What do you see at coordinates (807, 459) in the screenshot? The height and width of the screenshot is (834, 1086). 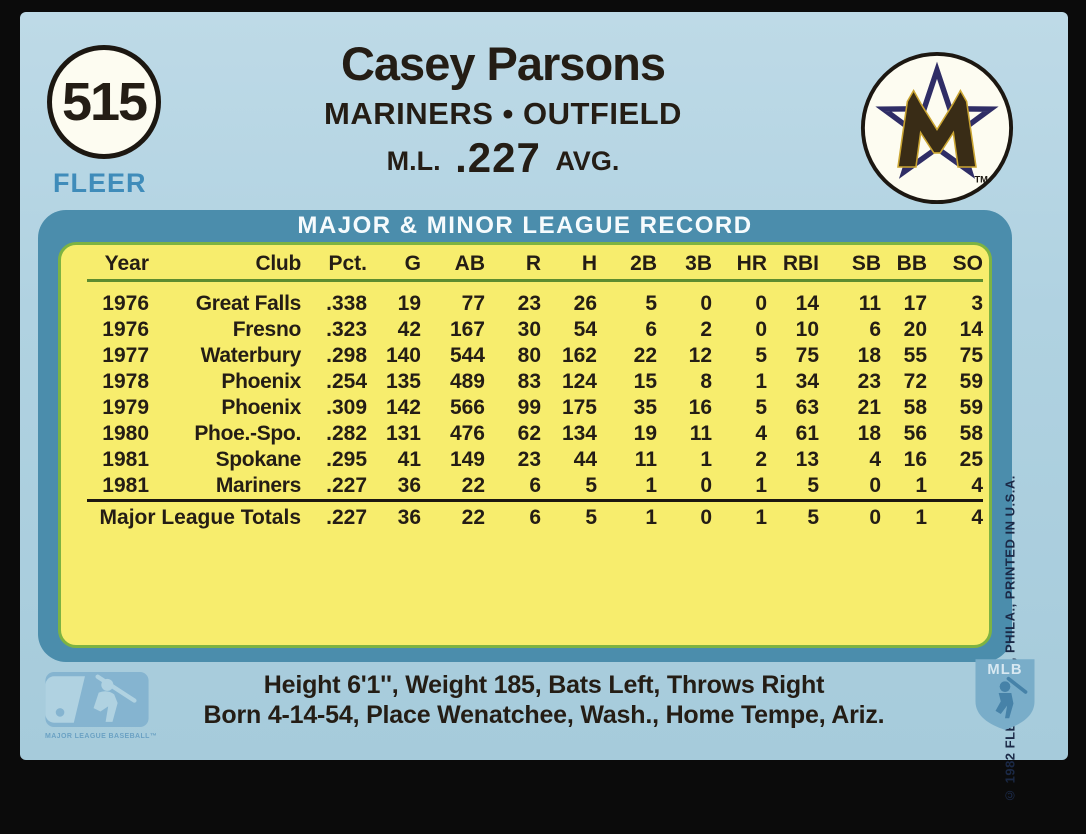 I see `stat-cell: 13` at bounding box center [807, 459].